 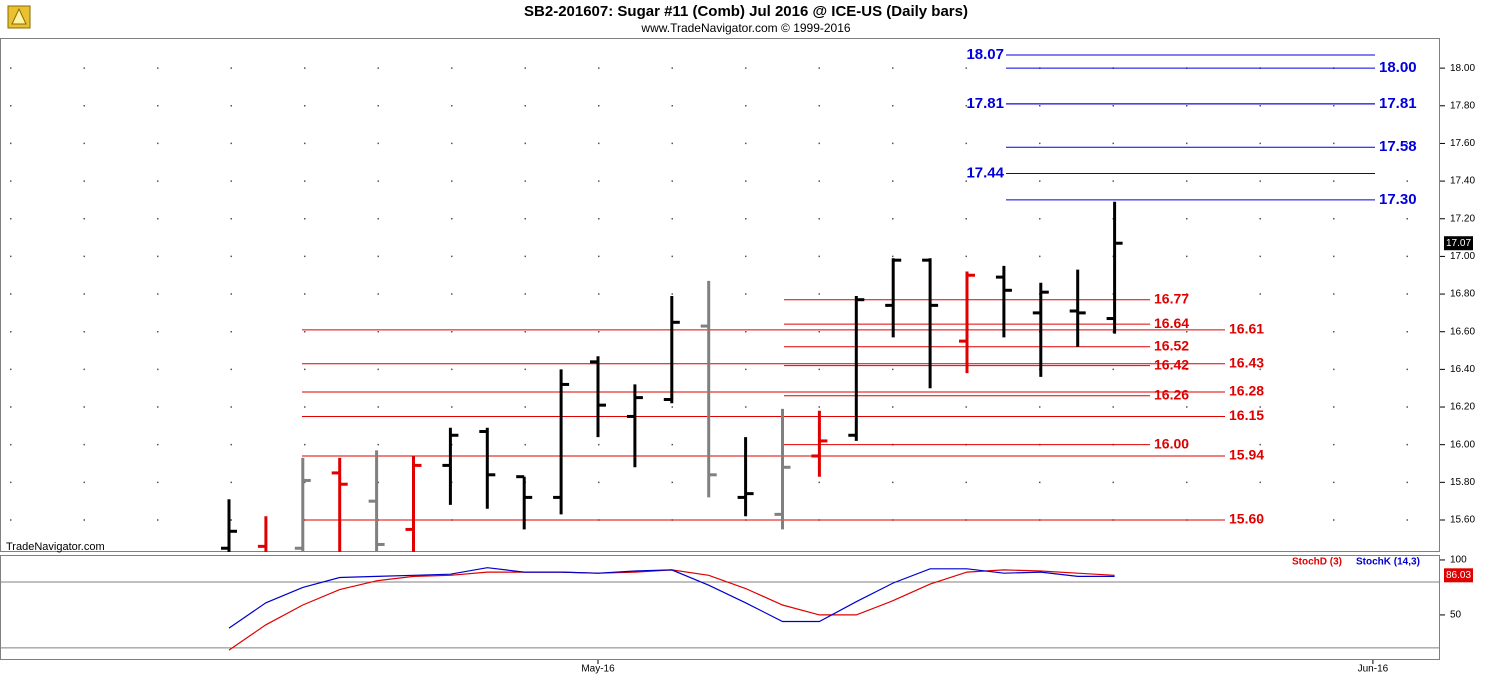 What do you see at coordinates (1398, 146) in the screenshot?
I see `level-label: 17.58` at bounding box center [1398, 146].